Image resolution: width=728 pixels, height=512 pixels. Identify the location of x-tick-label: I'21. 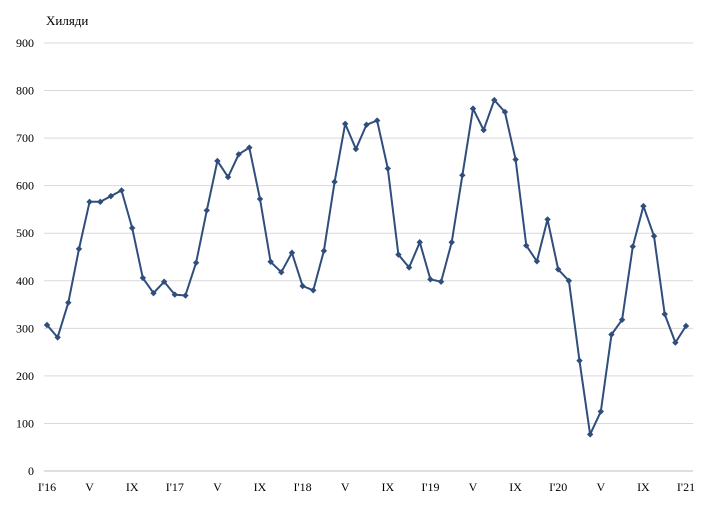
(686, 487).